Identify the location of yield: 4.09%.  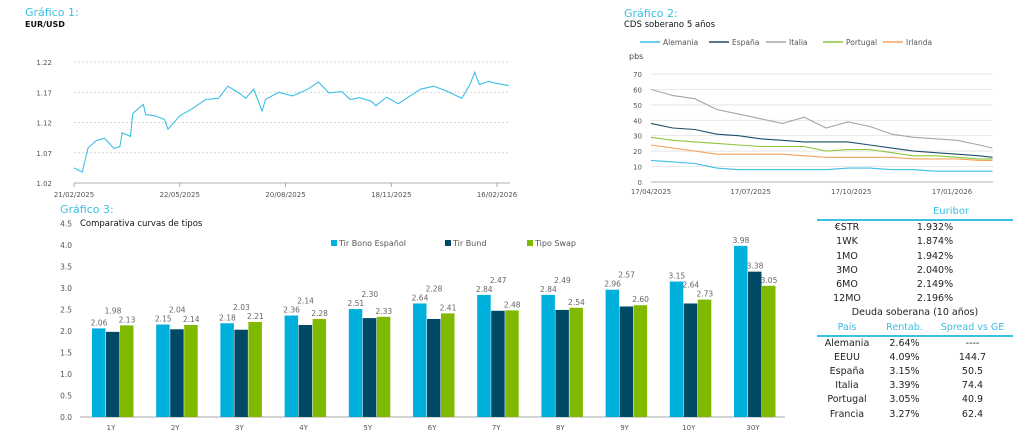
(904, 357).